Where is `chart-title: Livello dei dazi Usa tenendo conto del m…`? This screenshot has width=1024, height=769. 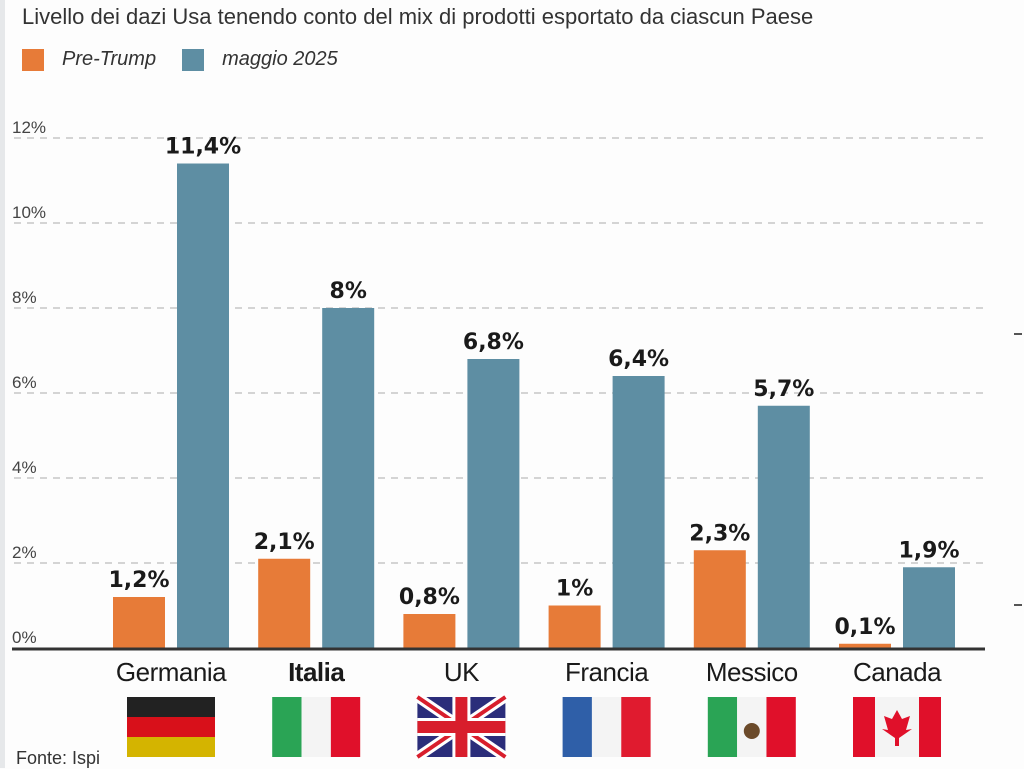 chart-title: Livello dei dazi Usa tenendo conto del m… is located at coordinates (418, 16).